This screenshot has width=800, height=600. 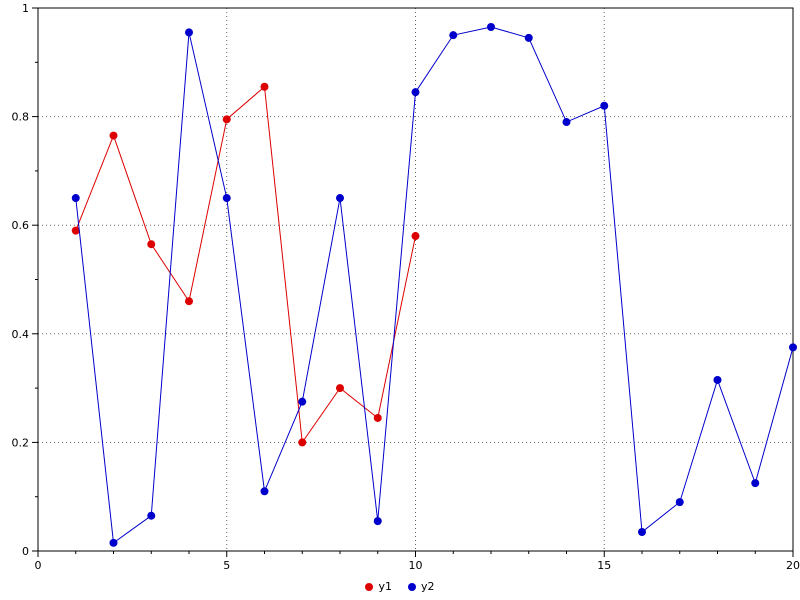 I want to click on x-tick-label: 0, so click(x=38, y=565).